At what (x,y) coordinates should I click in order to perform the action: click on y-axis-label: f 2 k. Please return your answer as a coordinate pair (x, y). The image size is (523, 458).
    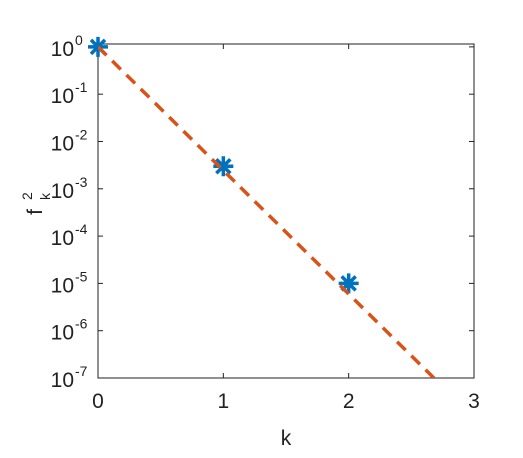
    Looking at the image, I should click on (36, 203).